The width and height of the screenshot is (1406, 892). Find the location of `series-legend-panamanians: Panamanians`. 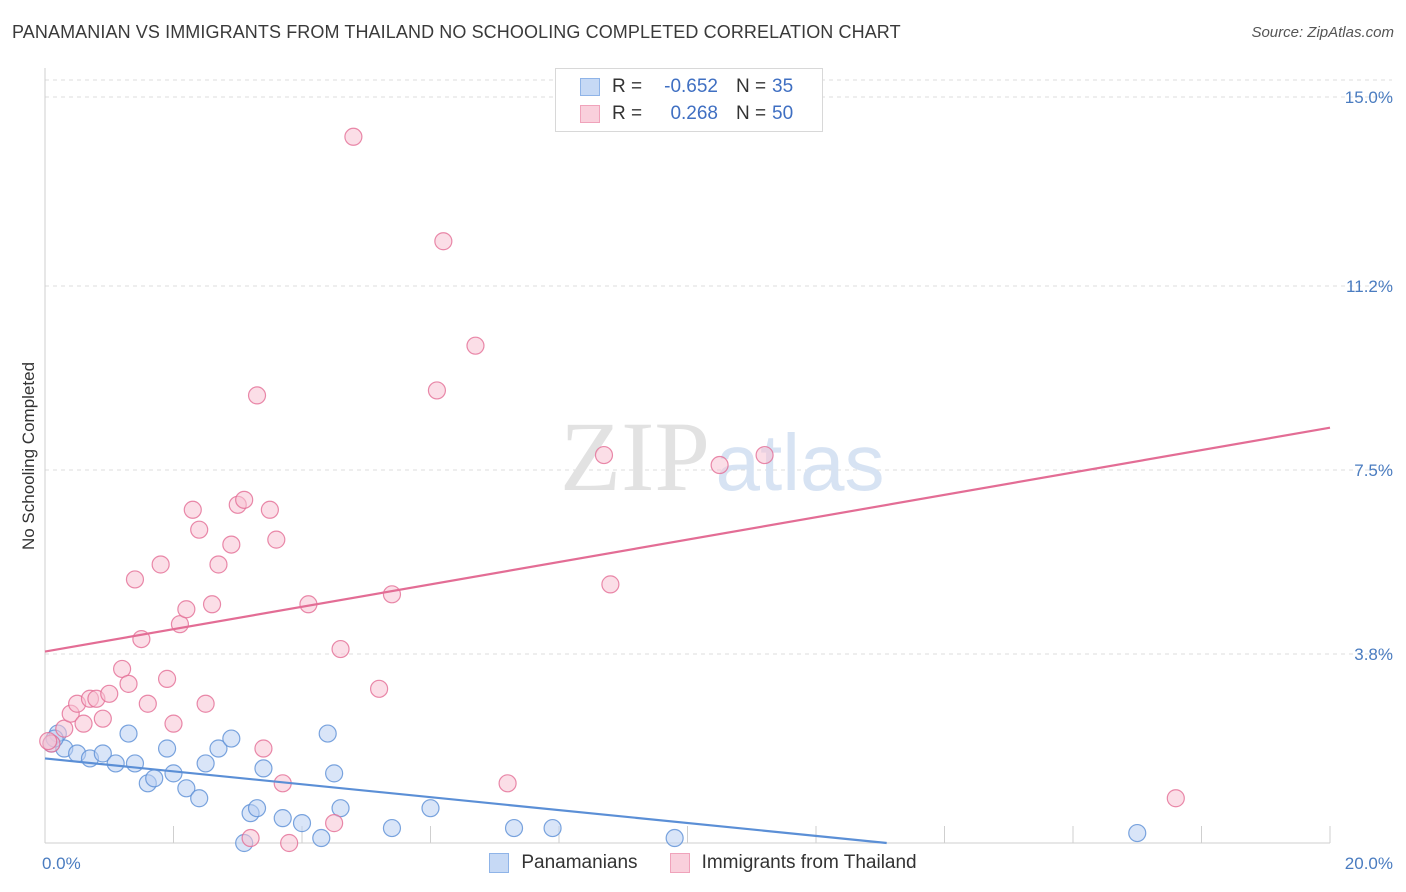

series-legend-panamanians: Panamanians is located at coordinates (563, 863).